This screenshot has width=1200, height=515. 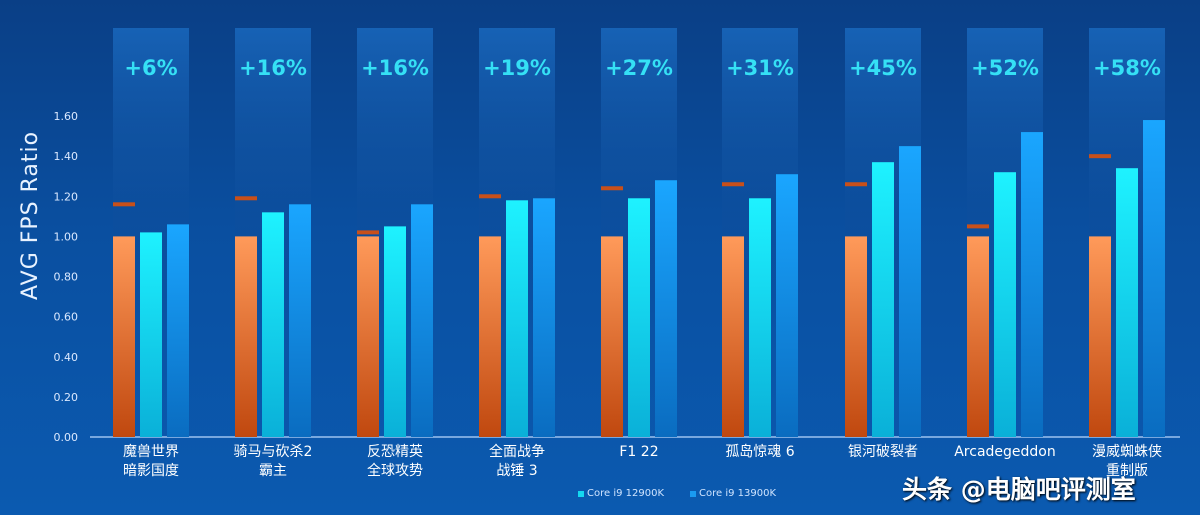 What do you see at coordinates (626, 493) in the screenshot?
I see `legend-label: Core i9 12900K` at bounding box center [626, 493].